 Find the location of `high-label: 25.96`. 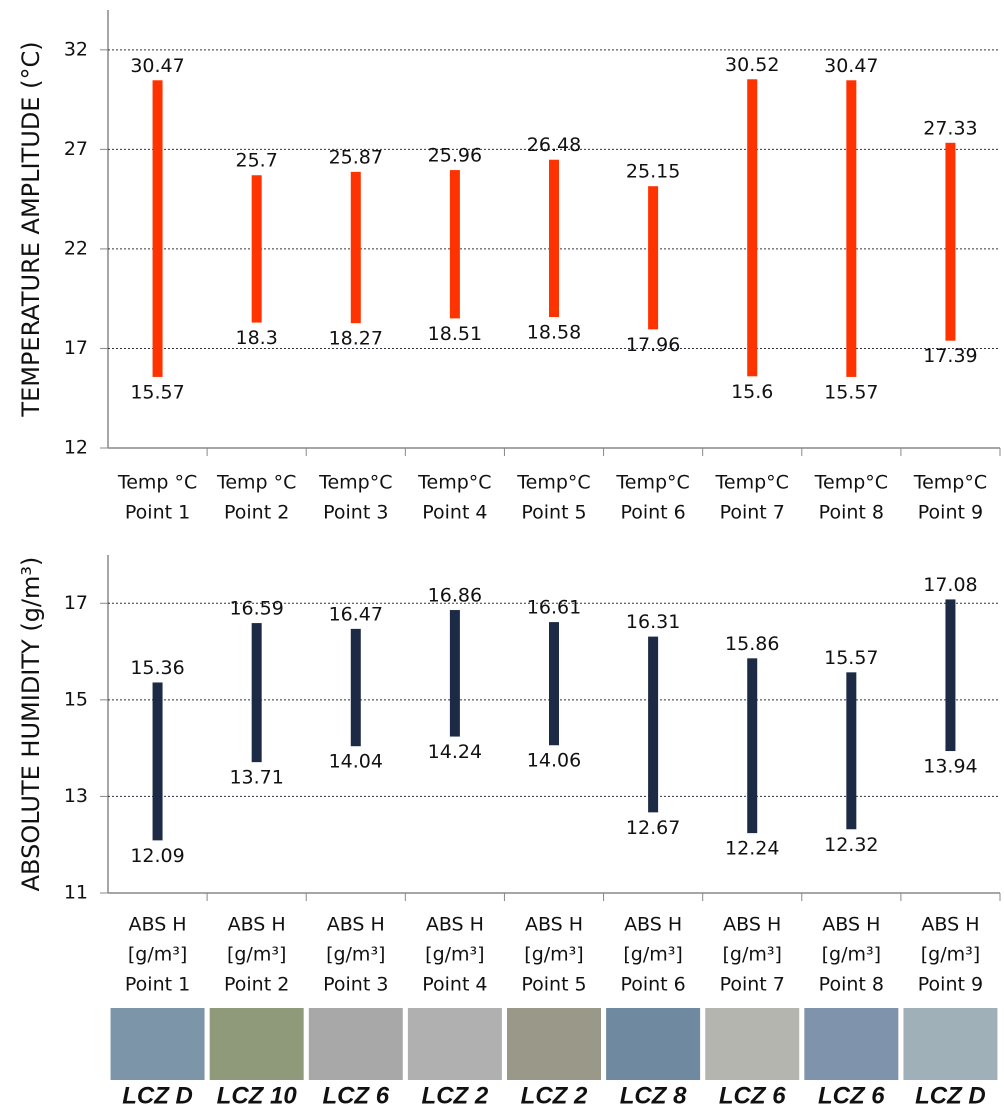

high-label: 25.96 is located at coordinates (455, 156).